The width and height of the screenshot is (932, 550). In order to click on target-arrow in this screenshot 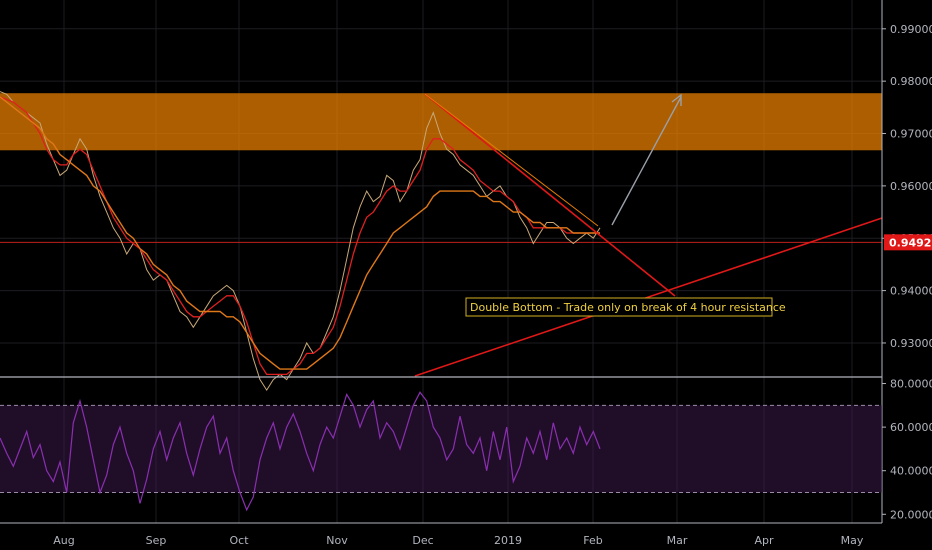, I will do `click(646, 159)`.